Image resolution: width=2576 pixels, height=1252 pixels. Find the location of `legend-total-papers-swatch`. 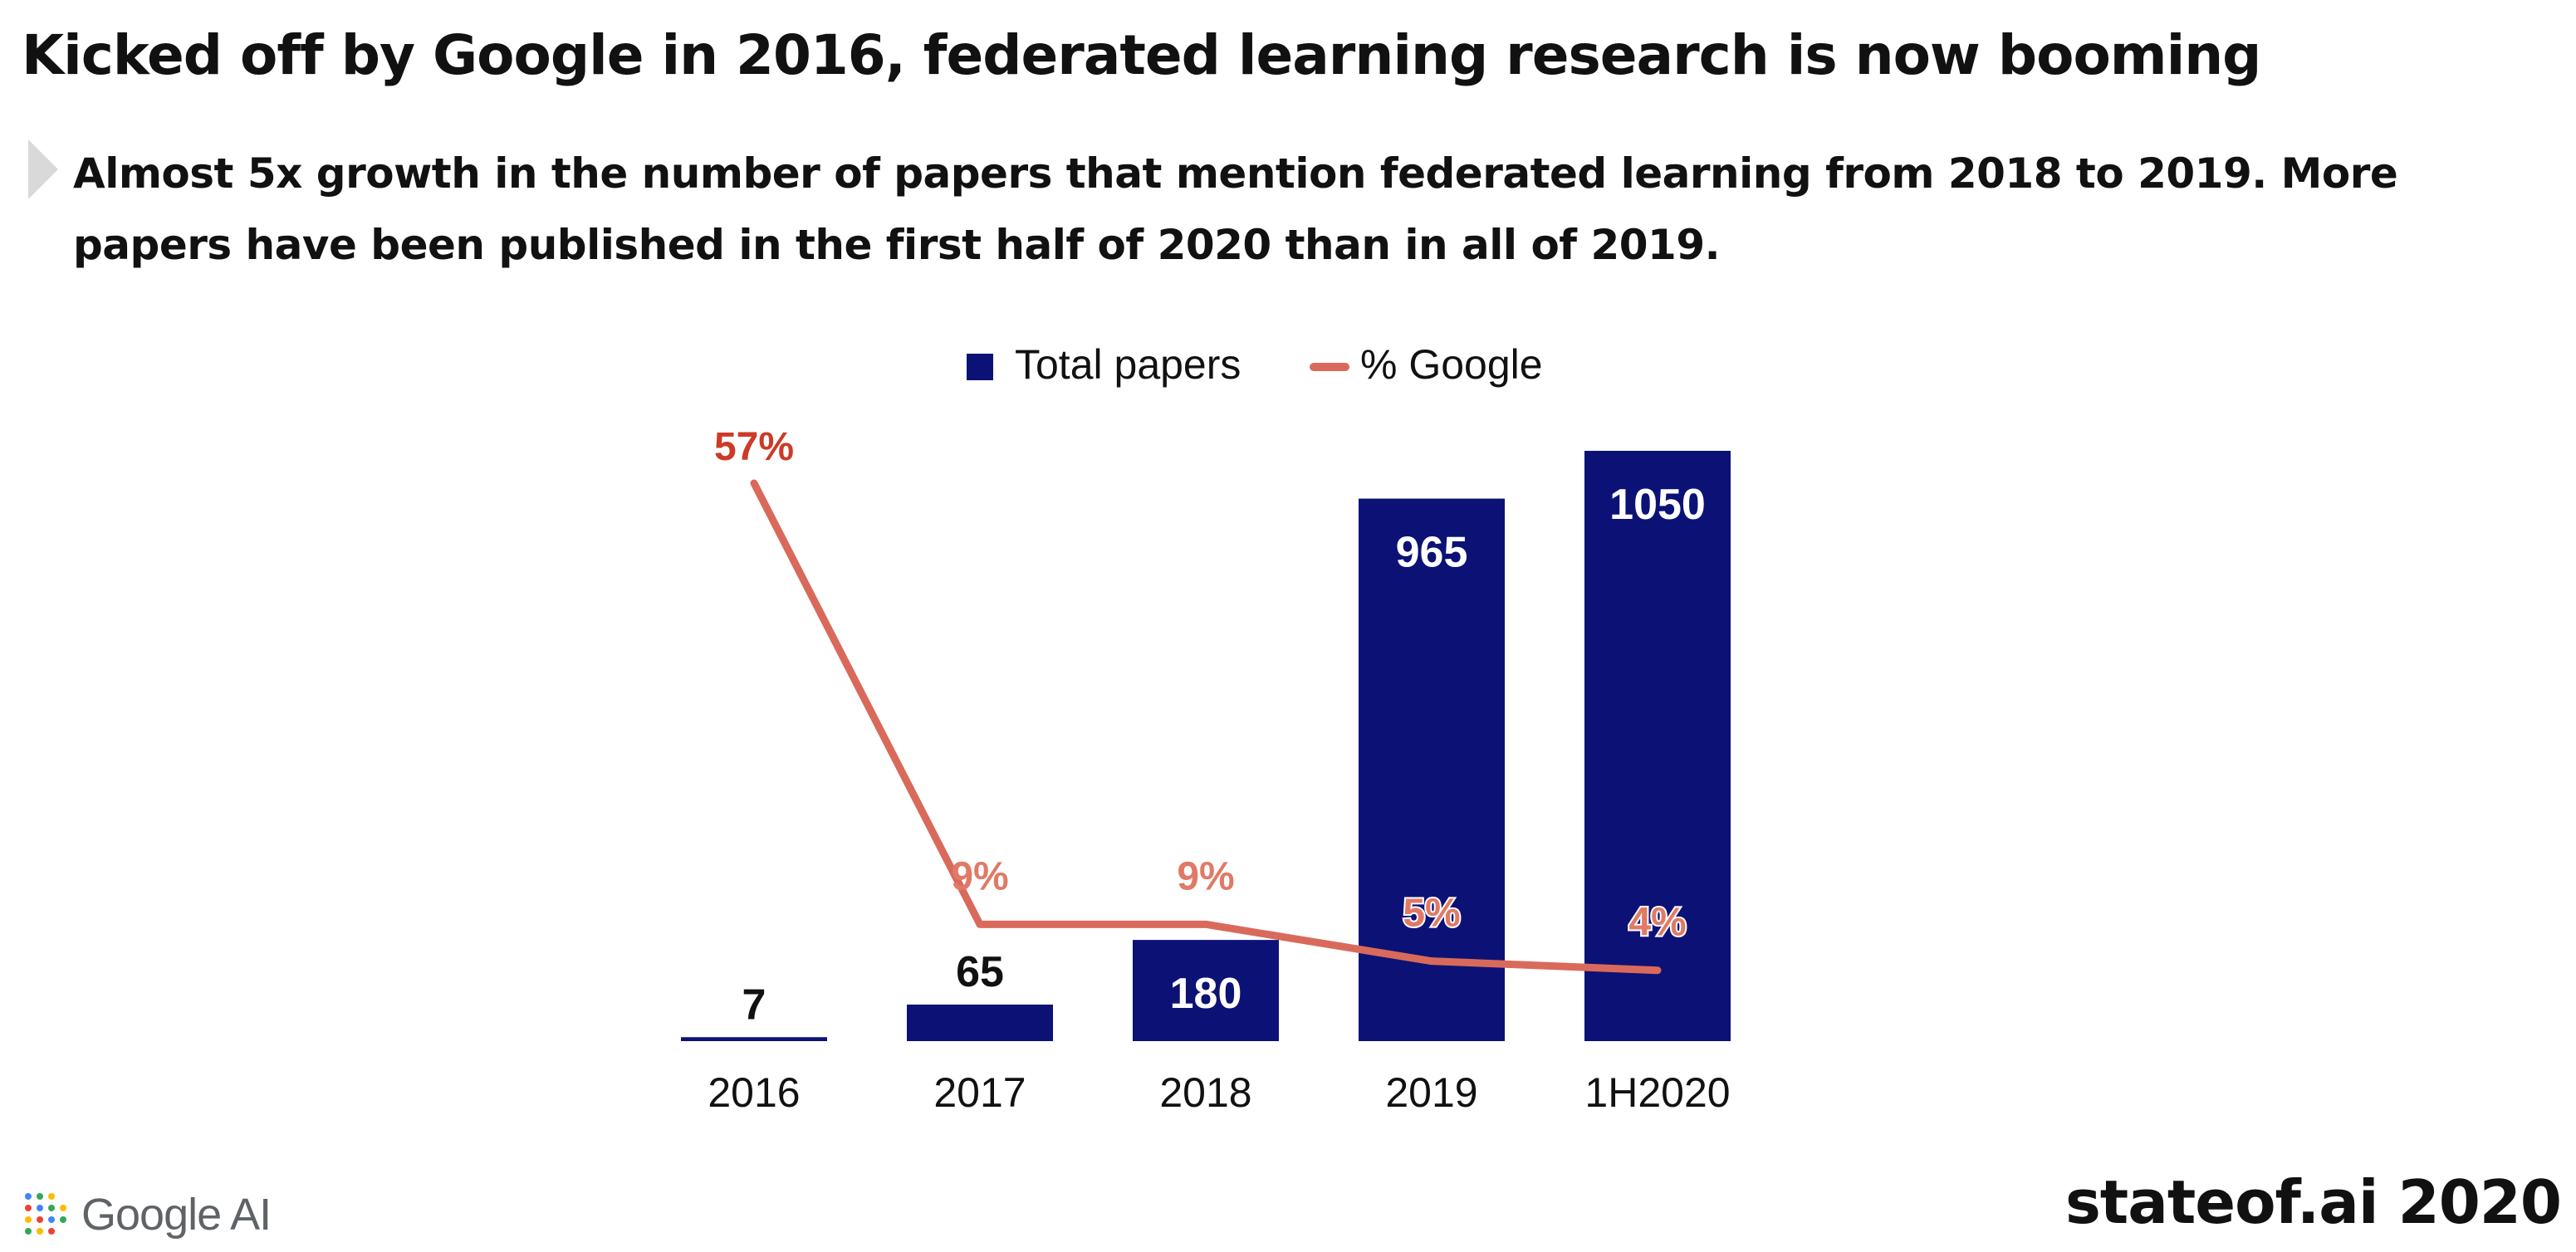

legend-total-papers-swatch is located at coordinates (980, 367).